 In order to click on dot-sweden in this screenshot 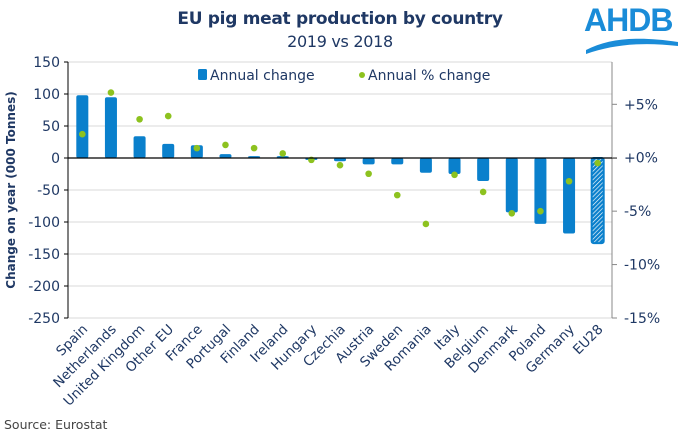, I will do `click(397, 195)`.